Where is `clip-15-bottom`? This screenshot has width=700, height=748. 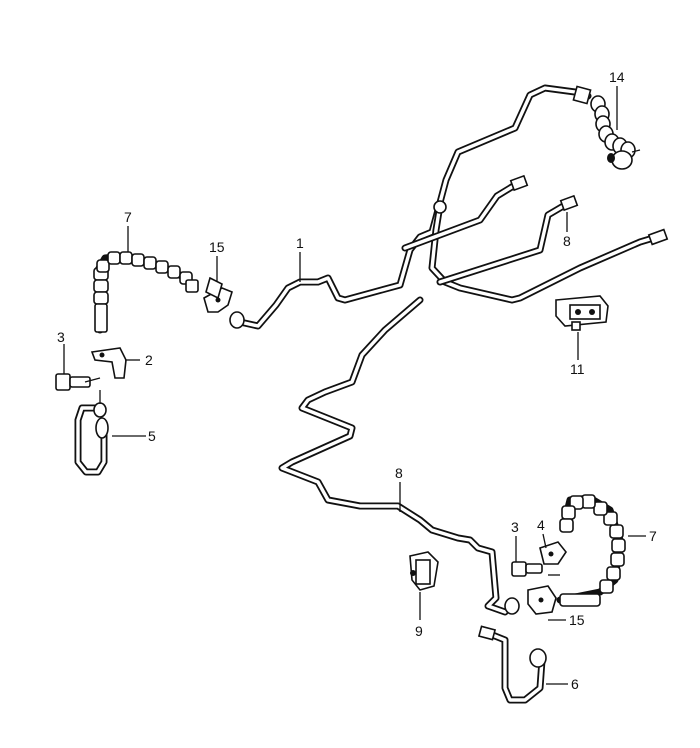
clip-15-bottom is located at coordinates (542, 600).